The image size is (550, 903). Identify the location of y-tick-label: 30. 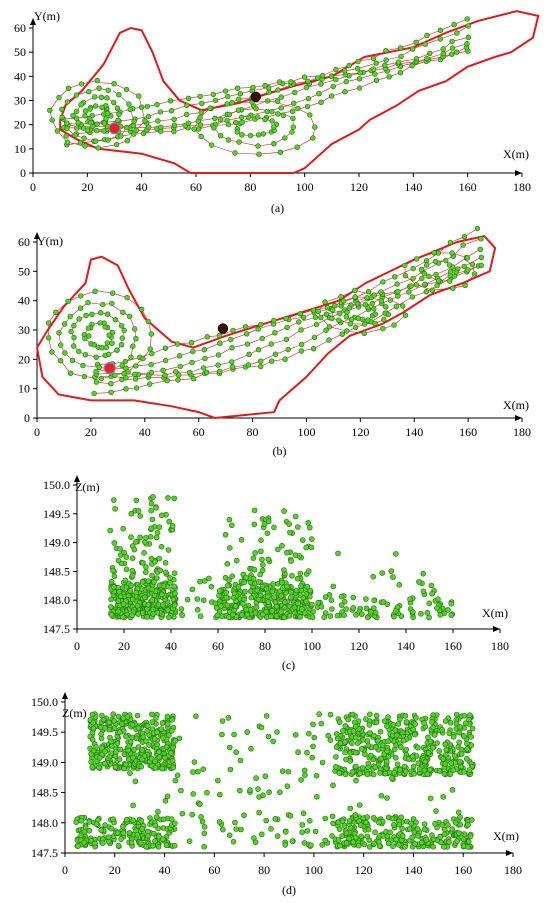
(24, 330).